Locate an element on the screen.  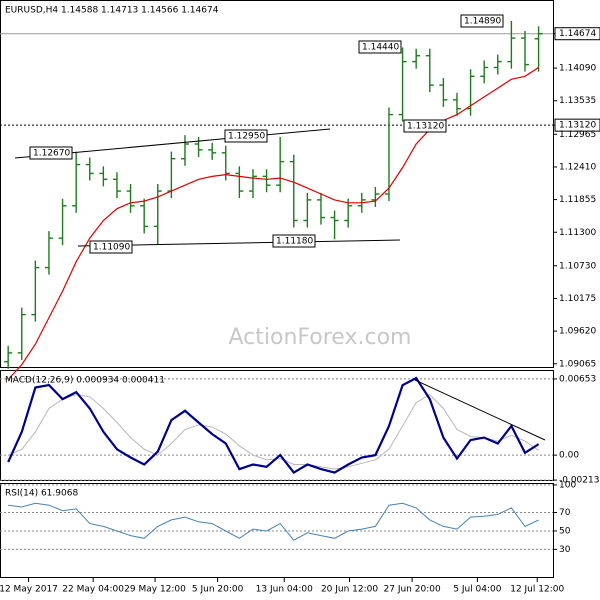
x-tick-label: 5 Jun 20:00 is located at coordinates (218, 590).